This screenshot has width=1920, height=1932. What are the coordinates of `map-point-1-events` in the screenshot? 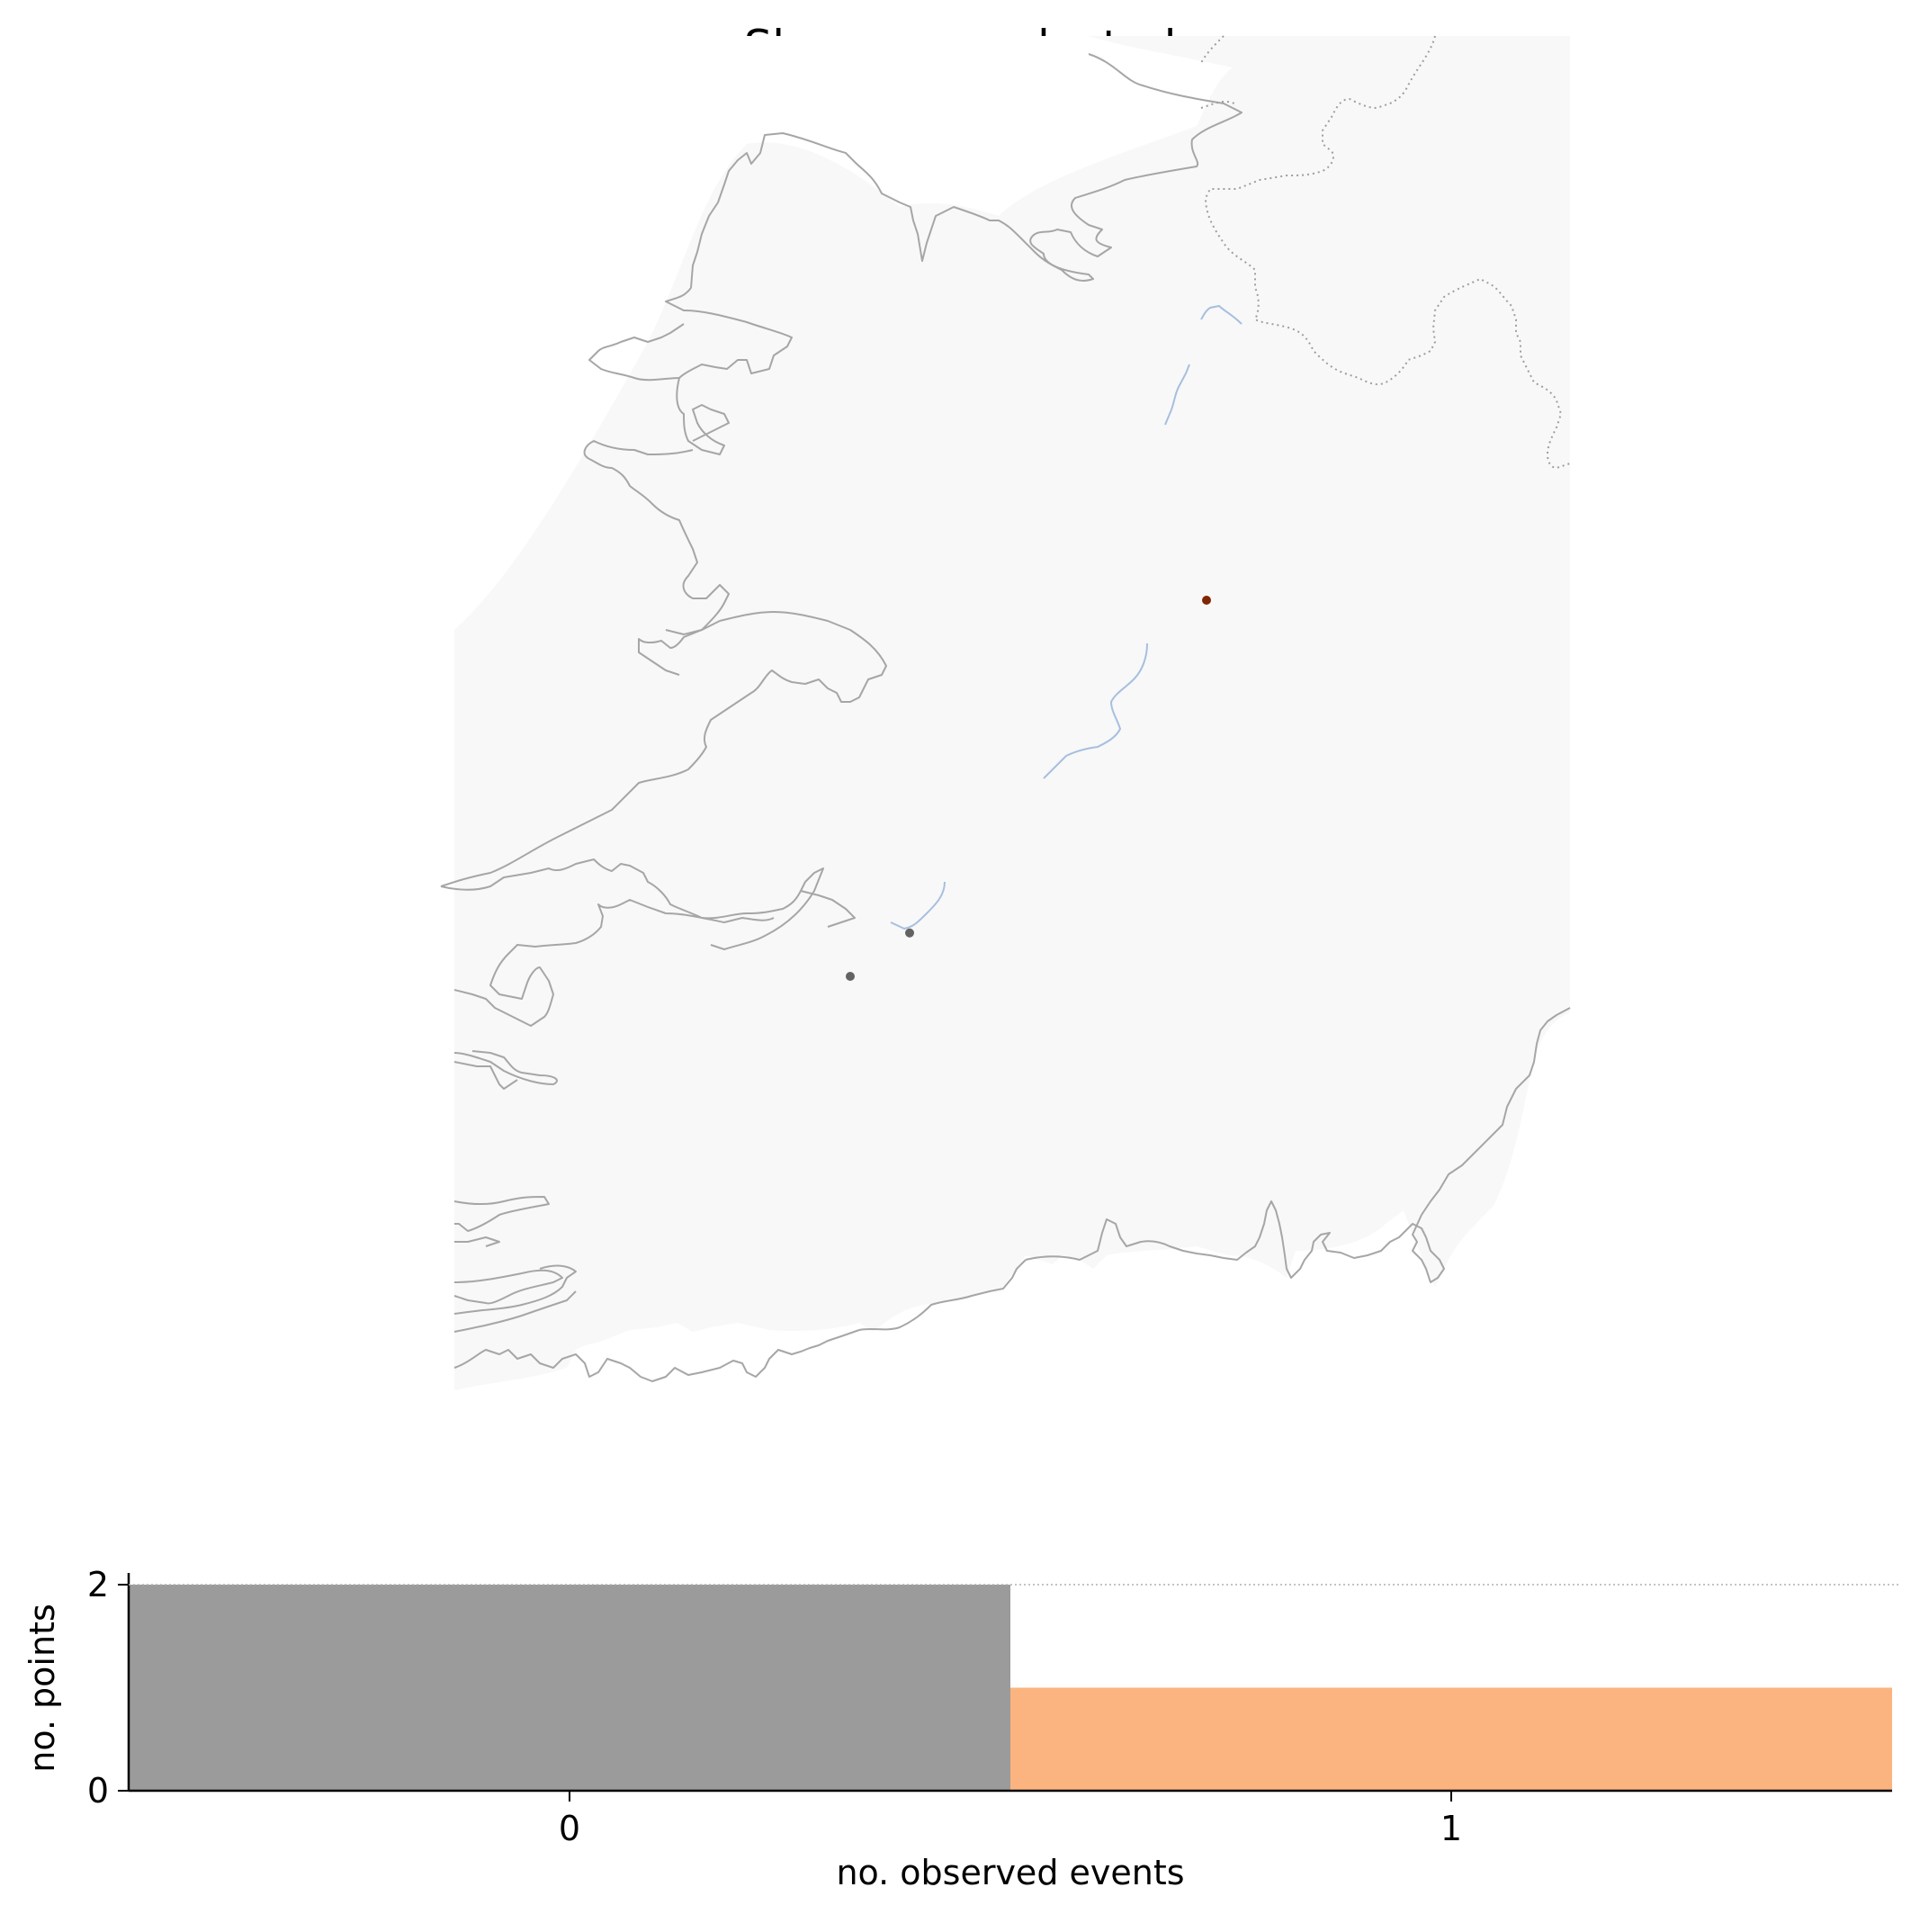 It's located at (1206, 600).